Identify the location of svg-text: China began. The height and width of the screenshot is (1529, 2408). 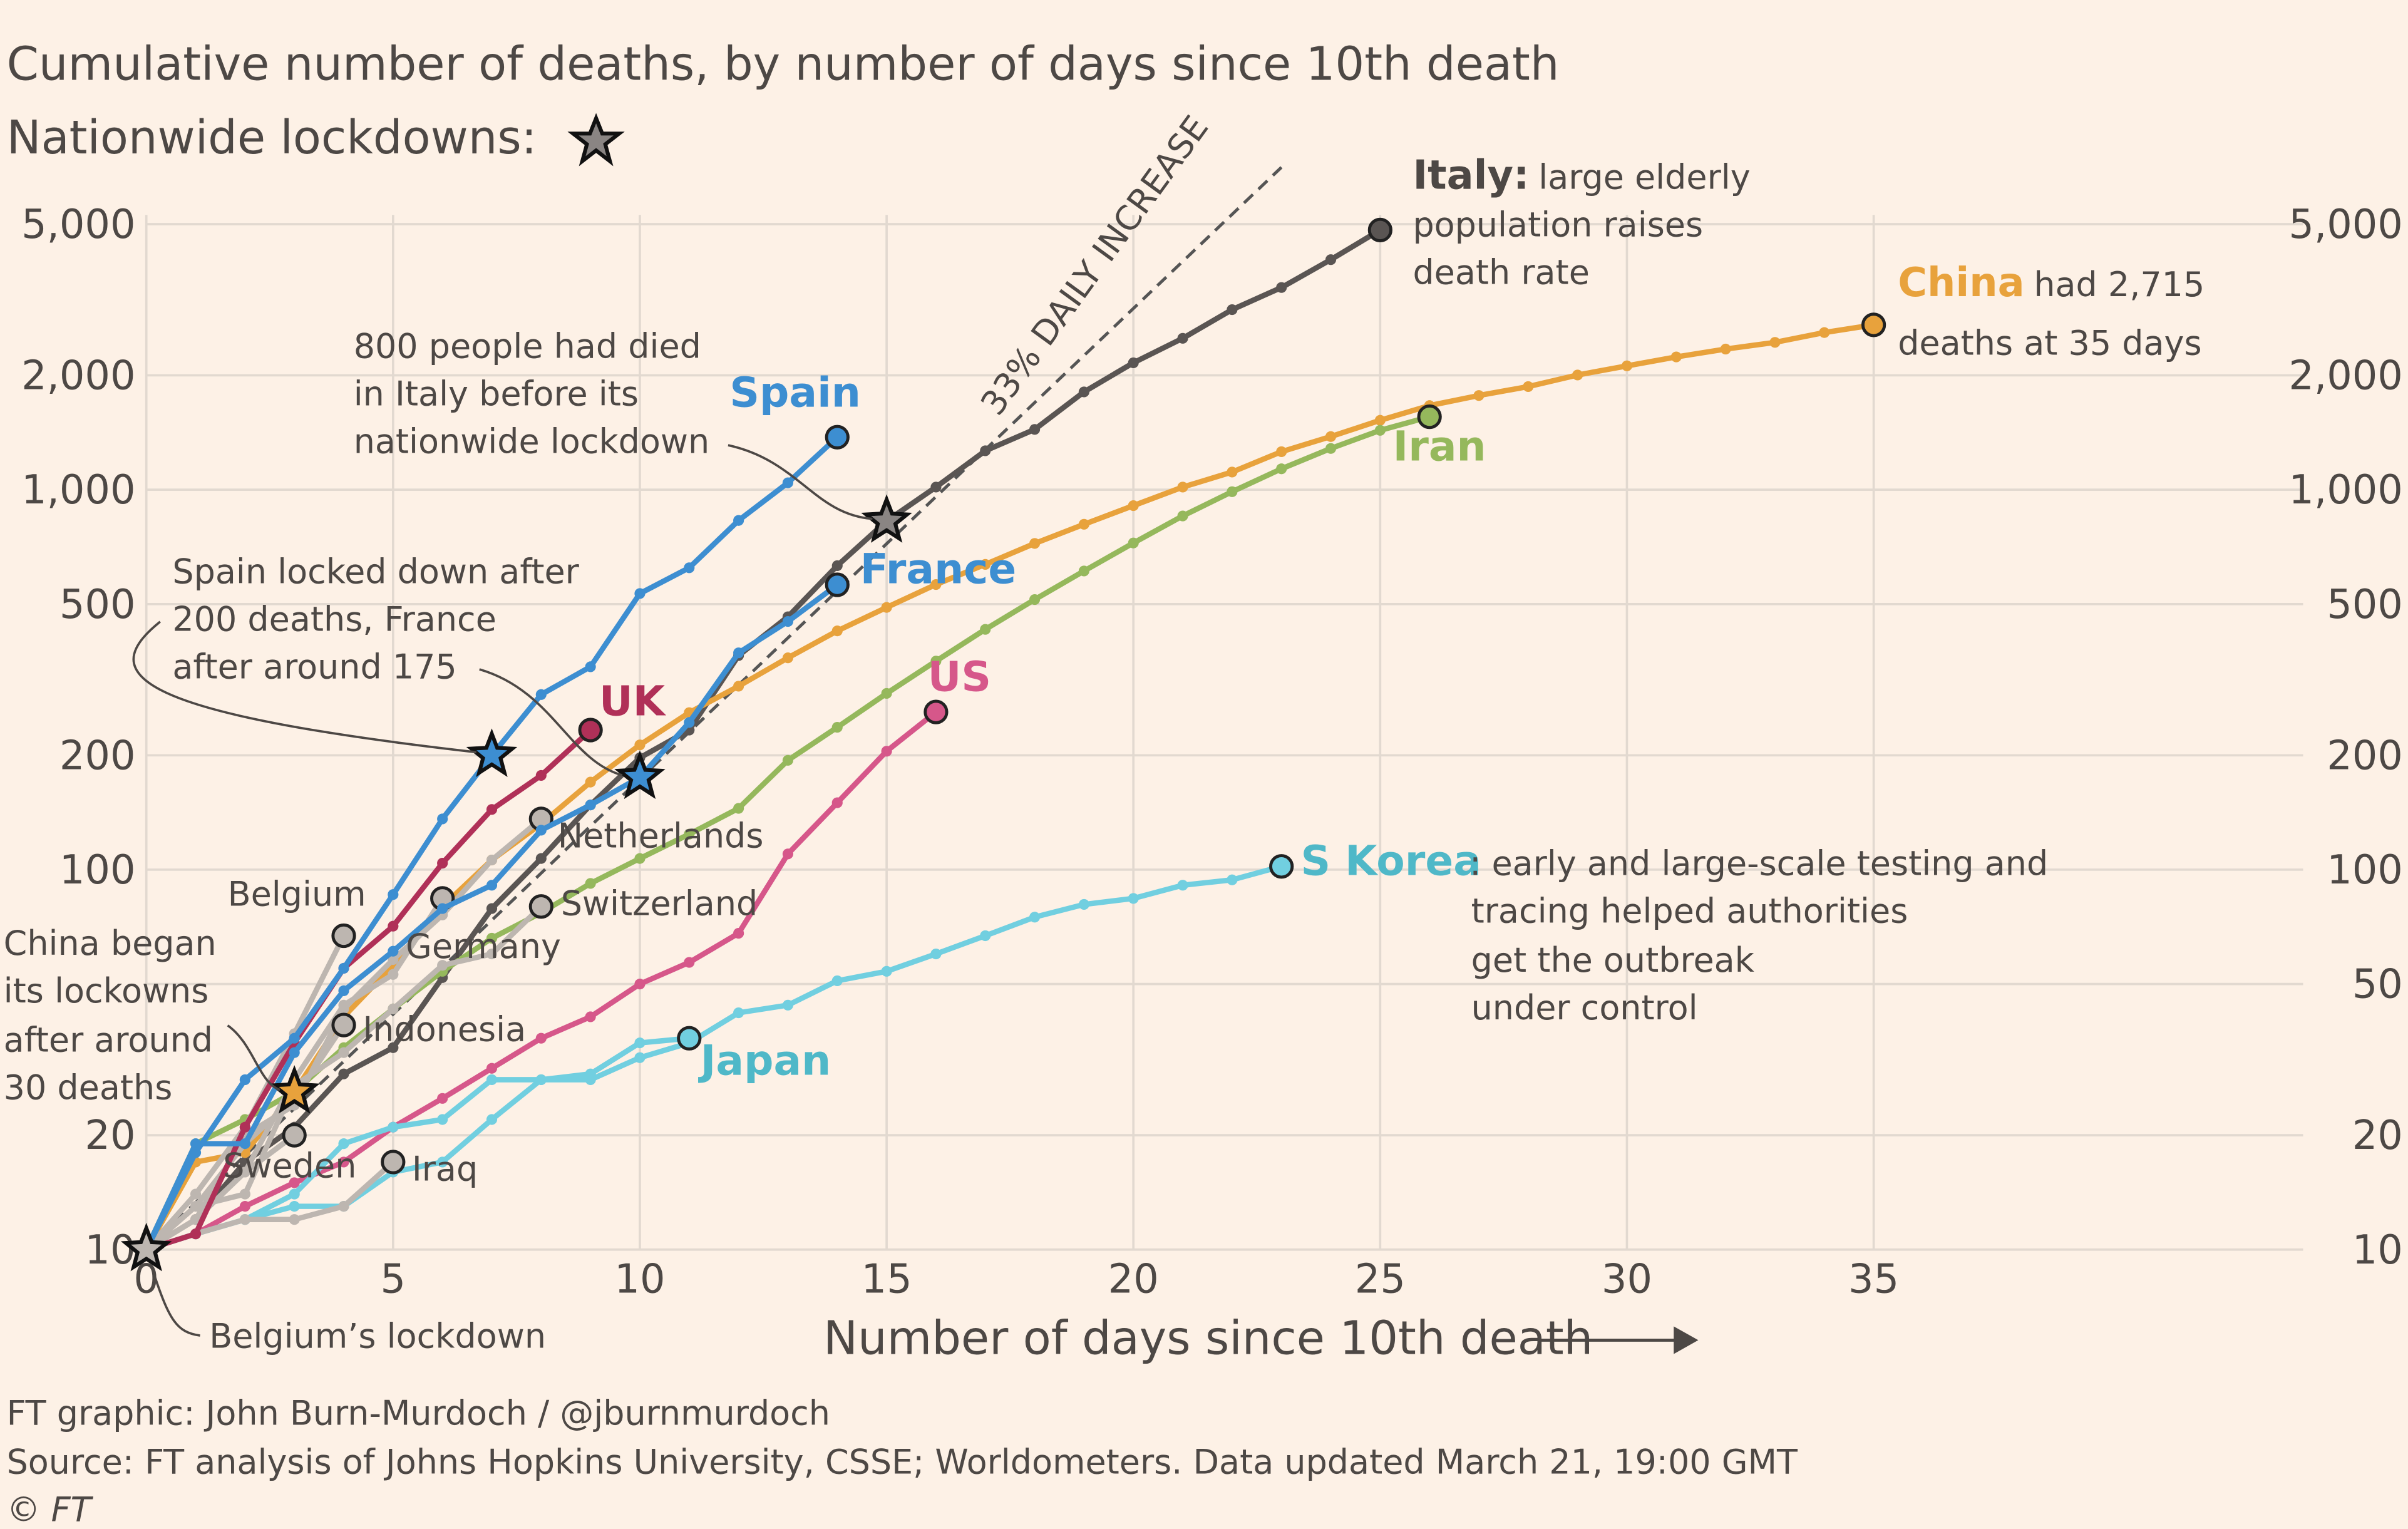
(110, 944).